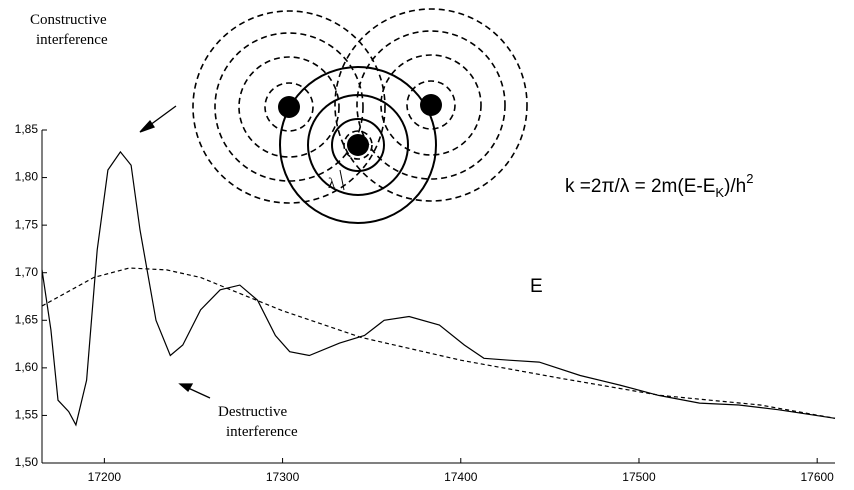  Describe the element at coordinates (27, 462) in the screenshot. I see `y-tick-label: 1,50` at that location.